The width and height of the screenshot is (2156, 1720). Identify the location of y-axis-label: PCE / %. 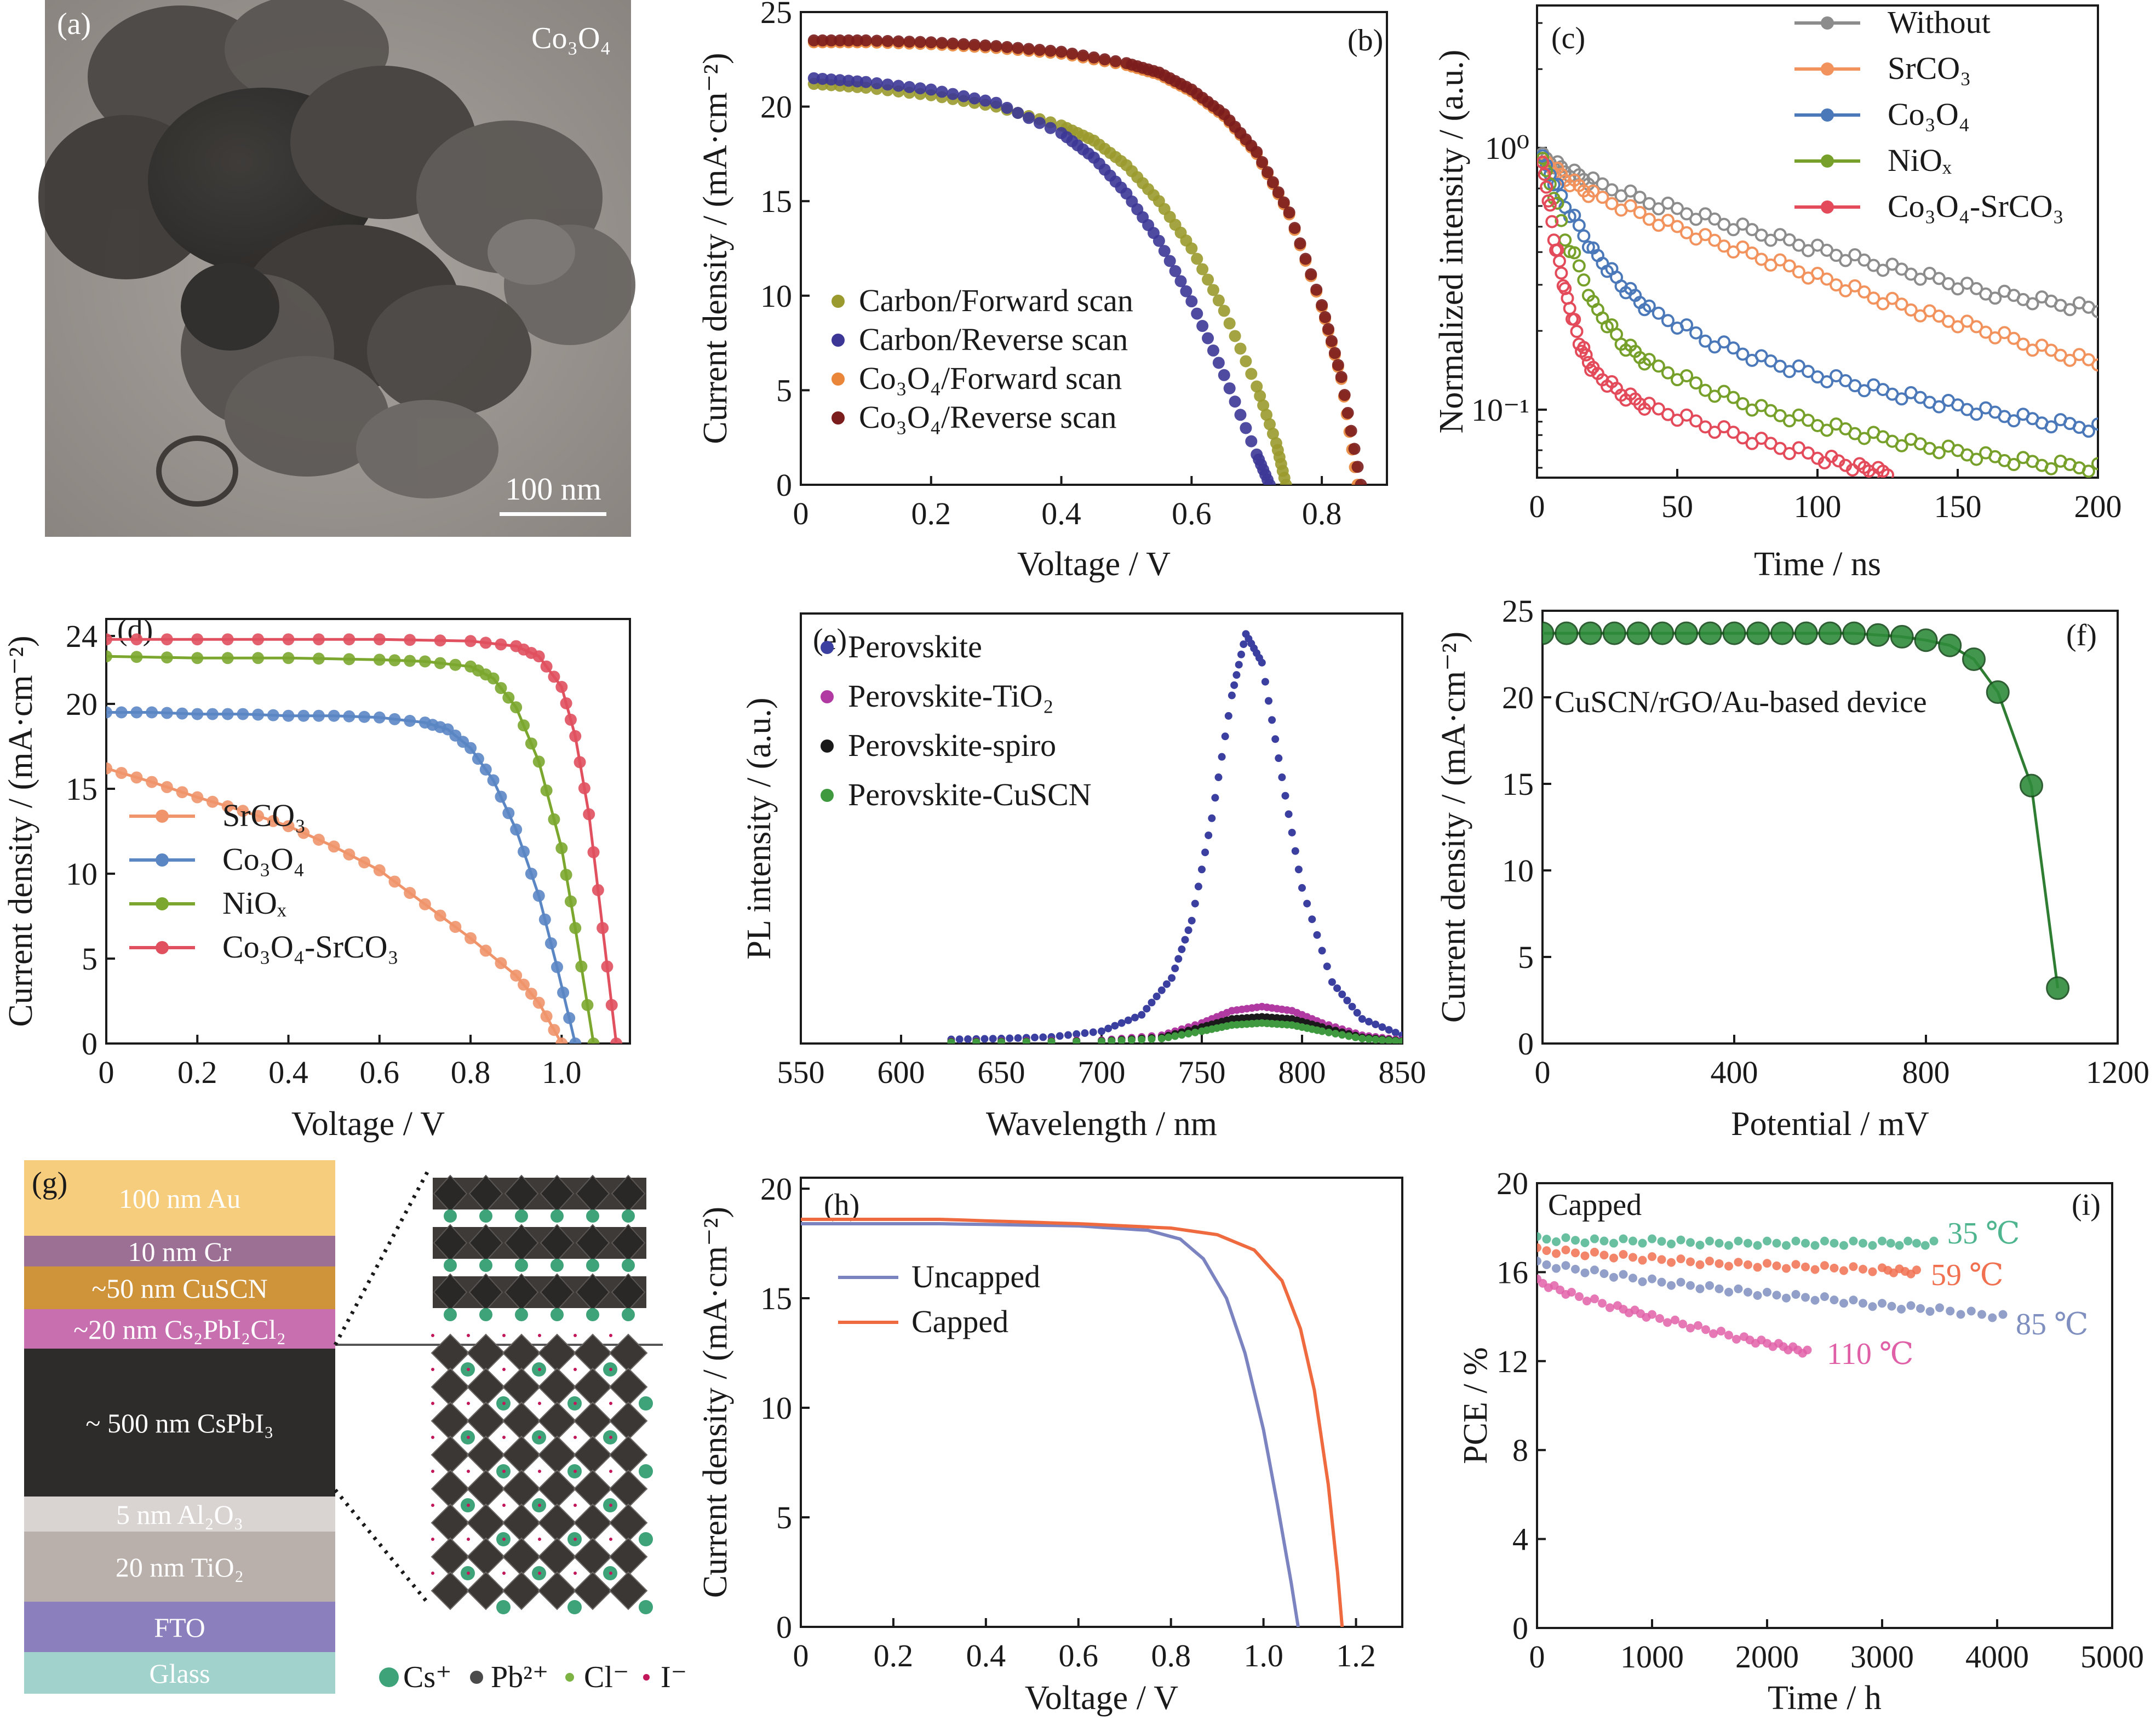
(1475, 1405).